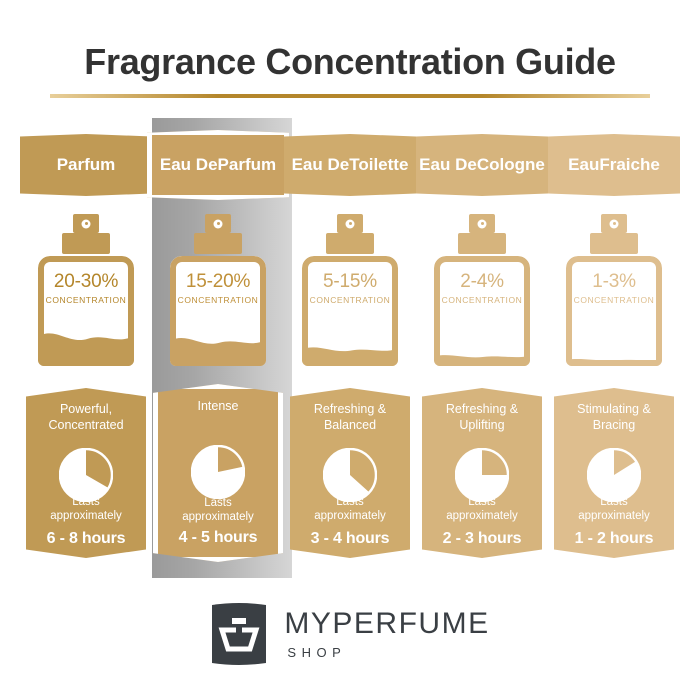  Describe the element at coordinates (482, 538) in the screenshot. I see `duration-value: 2 - 3 hours` at that location.